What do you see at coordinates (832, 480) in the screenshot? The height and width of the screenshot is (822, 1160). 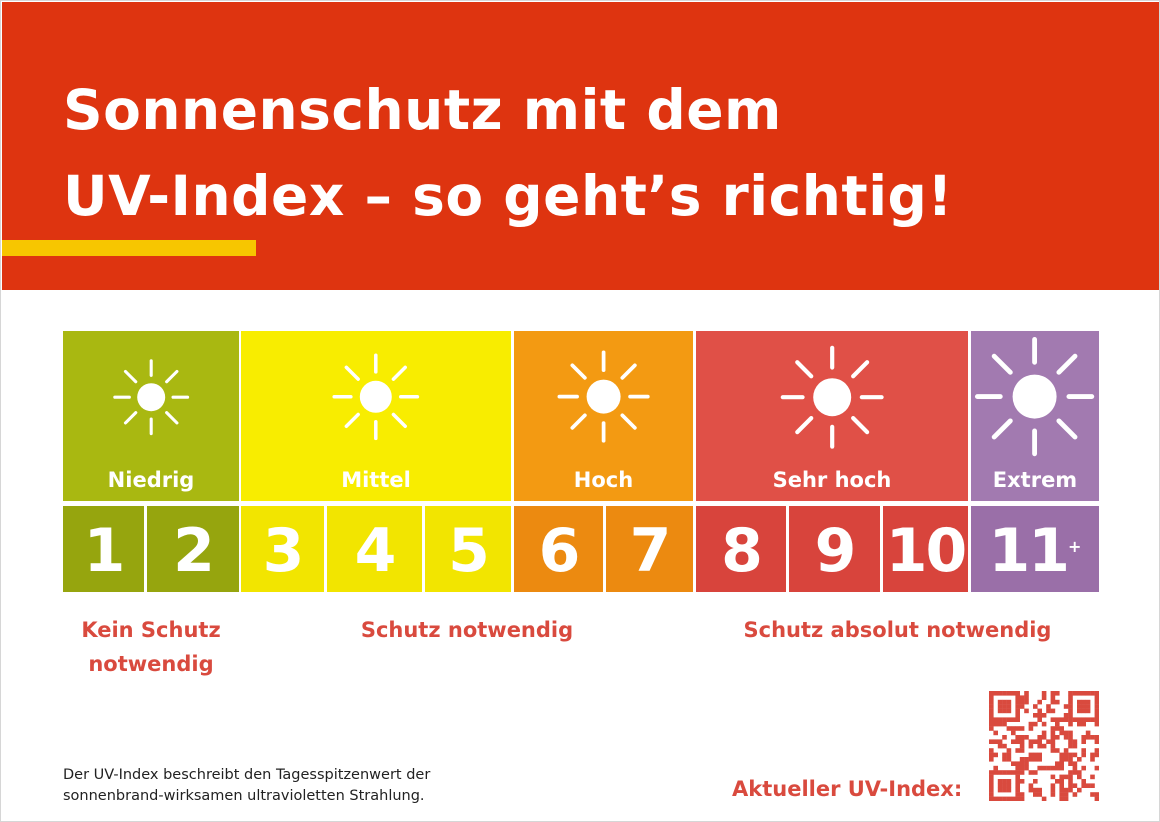 I see `uv-category-label: Sehr hoch` at bounding box center [832, 480].